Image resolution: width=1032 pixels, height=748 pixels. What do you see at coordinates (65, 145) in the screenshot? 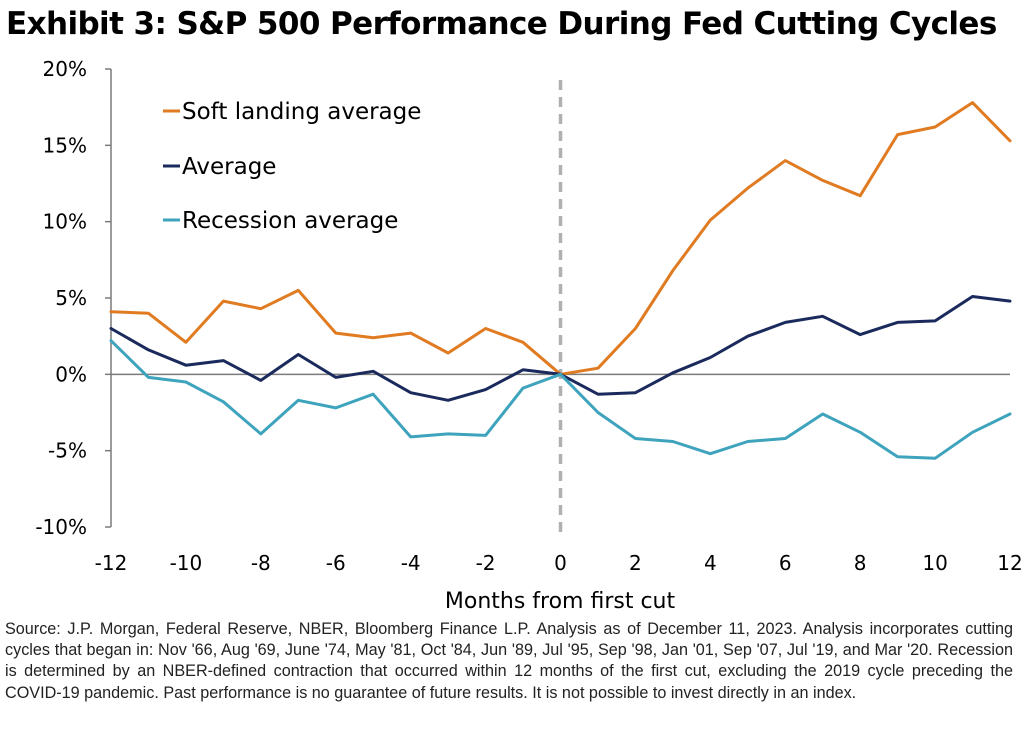
I see `y-tick-label: 15%` at bounding box center [65, 145].